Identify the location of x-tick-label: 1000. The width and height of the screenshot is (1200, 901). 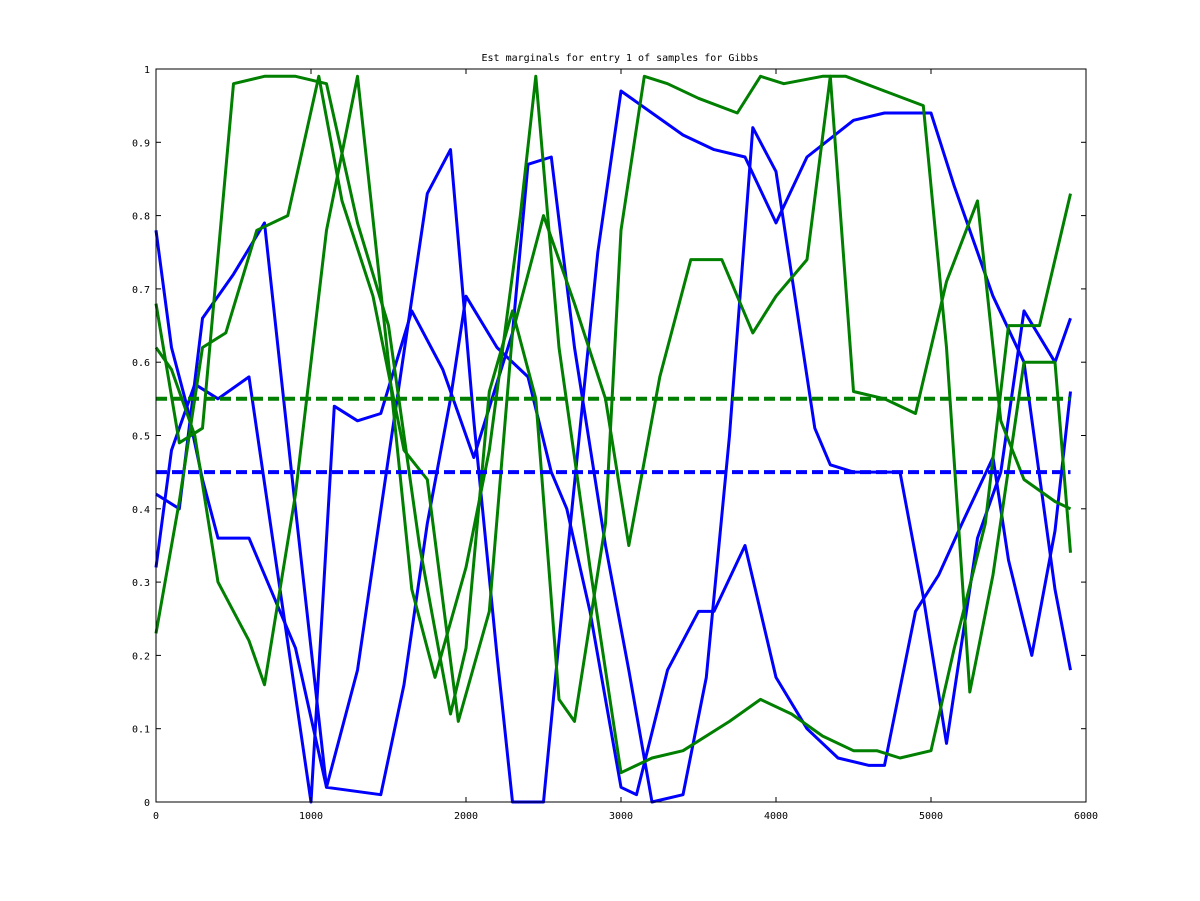
(311, 816).